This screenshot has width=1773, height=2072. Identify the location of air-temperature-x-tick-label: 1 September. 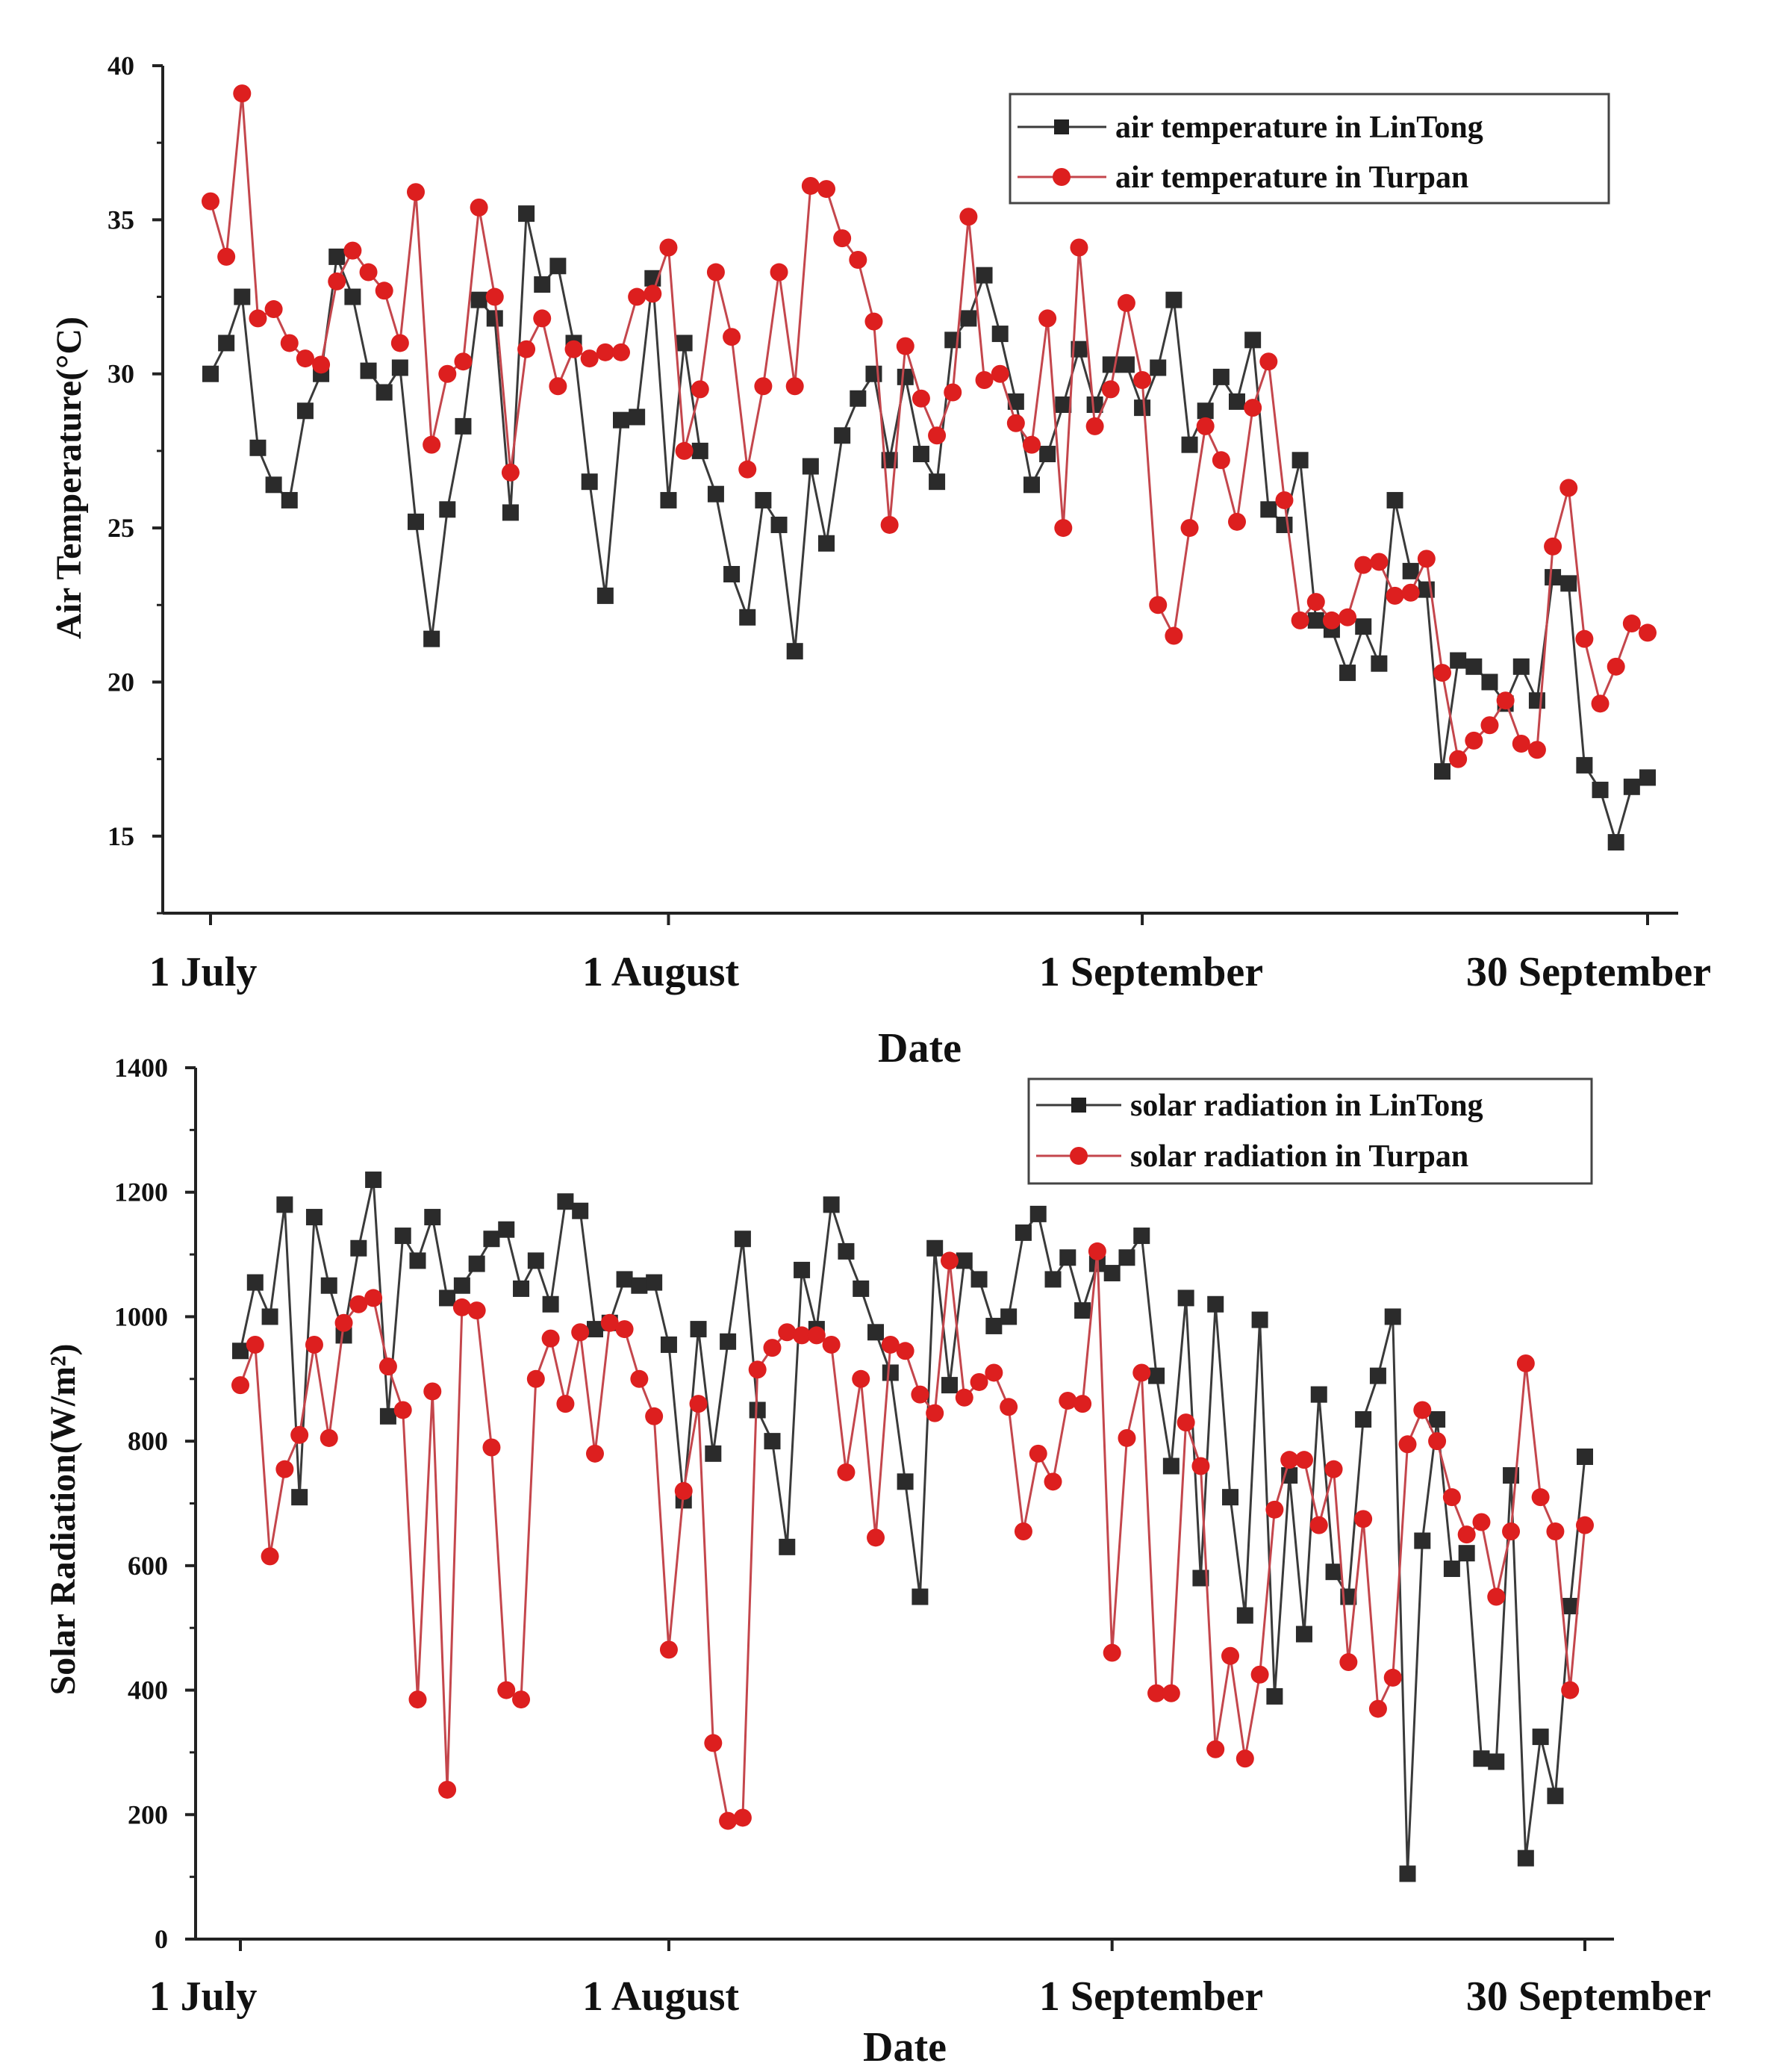
(1151, 972).